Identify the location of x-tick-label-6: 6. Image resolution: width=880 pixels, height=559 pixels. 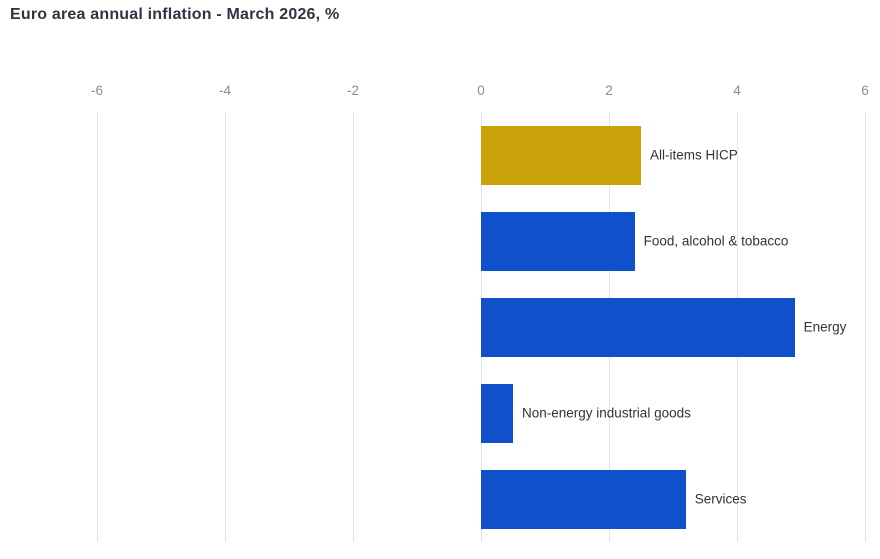
(865, 90).